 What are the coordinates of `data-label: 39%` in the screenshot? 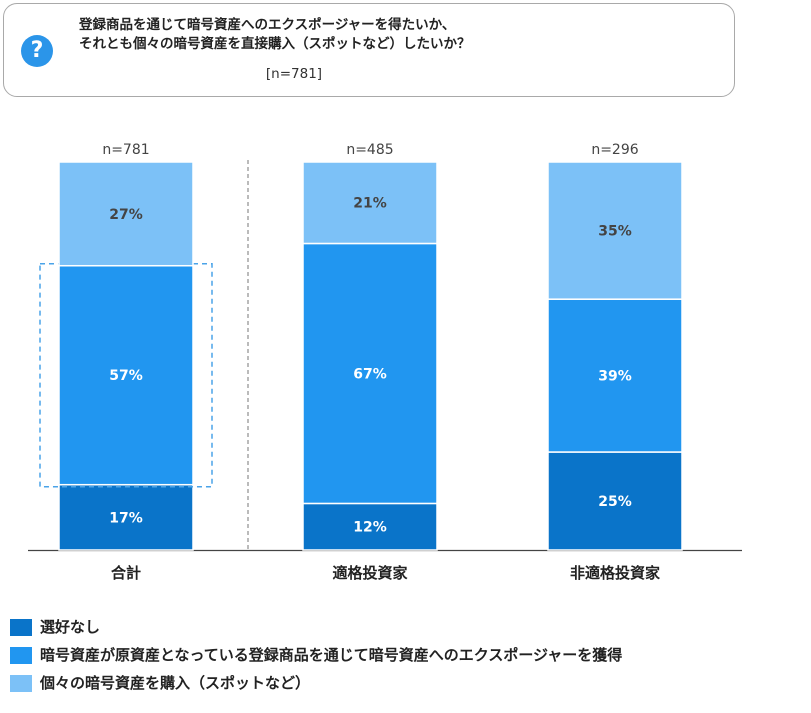 It's located at (615, 377).